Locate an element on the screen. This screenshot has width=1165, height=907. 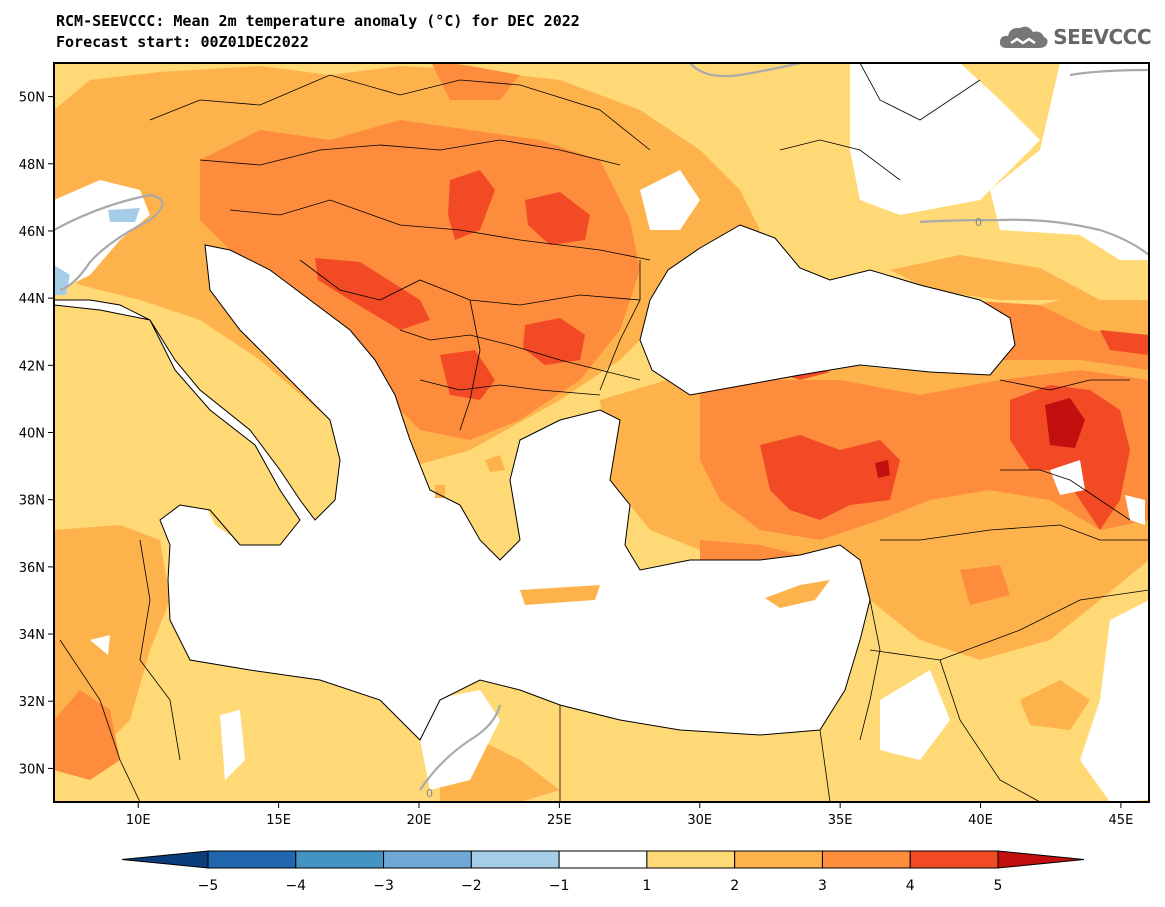
seevccc-logo: SEEVCCC is located at coordinates (1074, 37).